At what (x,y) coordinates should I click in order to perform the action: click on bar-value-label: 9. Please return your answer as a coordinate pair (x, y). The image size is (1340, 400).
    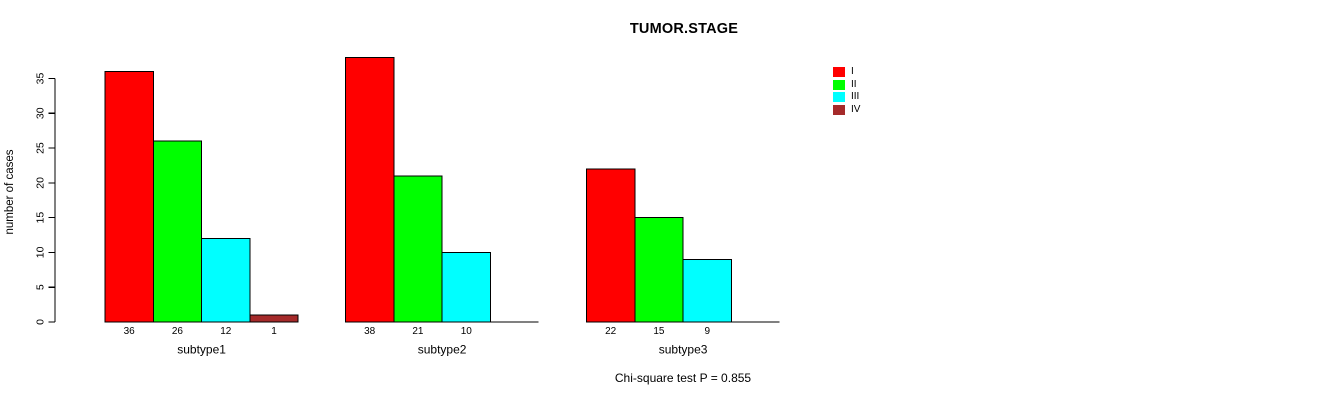
    Looking at the image, I should click on (707, 331).